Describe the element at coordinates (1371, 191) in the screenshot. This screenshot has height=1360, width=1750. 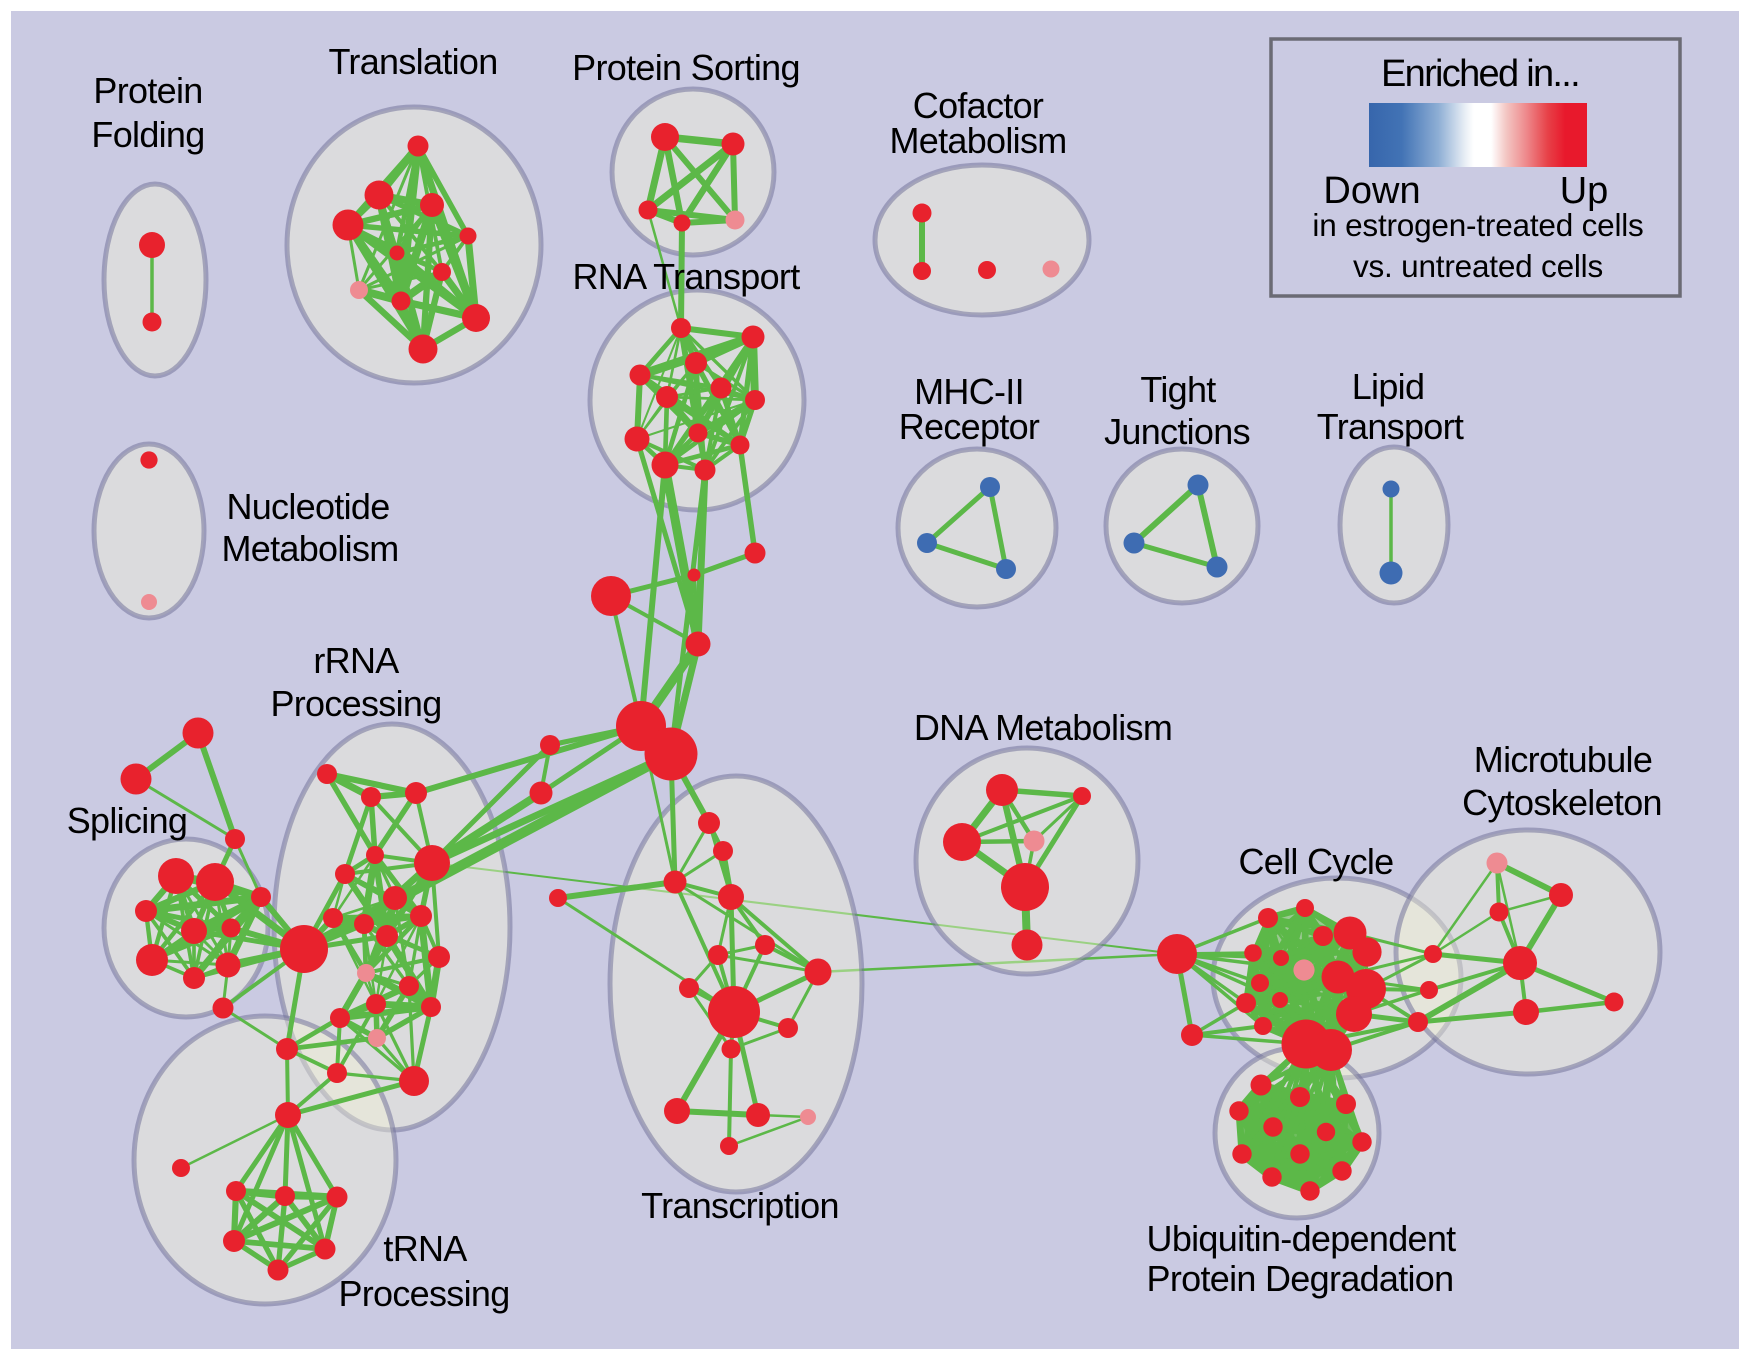
I see `svg-text: Down` at that location.